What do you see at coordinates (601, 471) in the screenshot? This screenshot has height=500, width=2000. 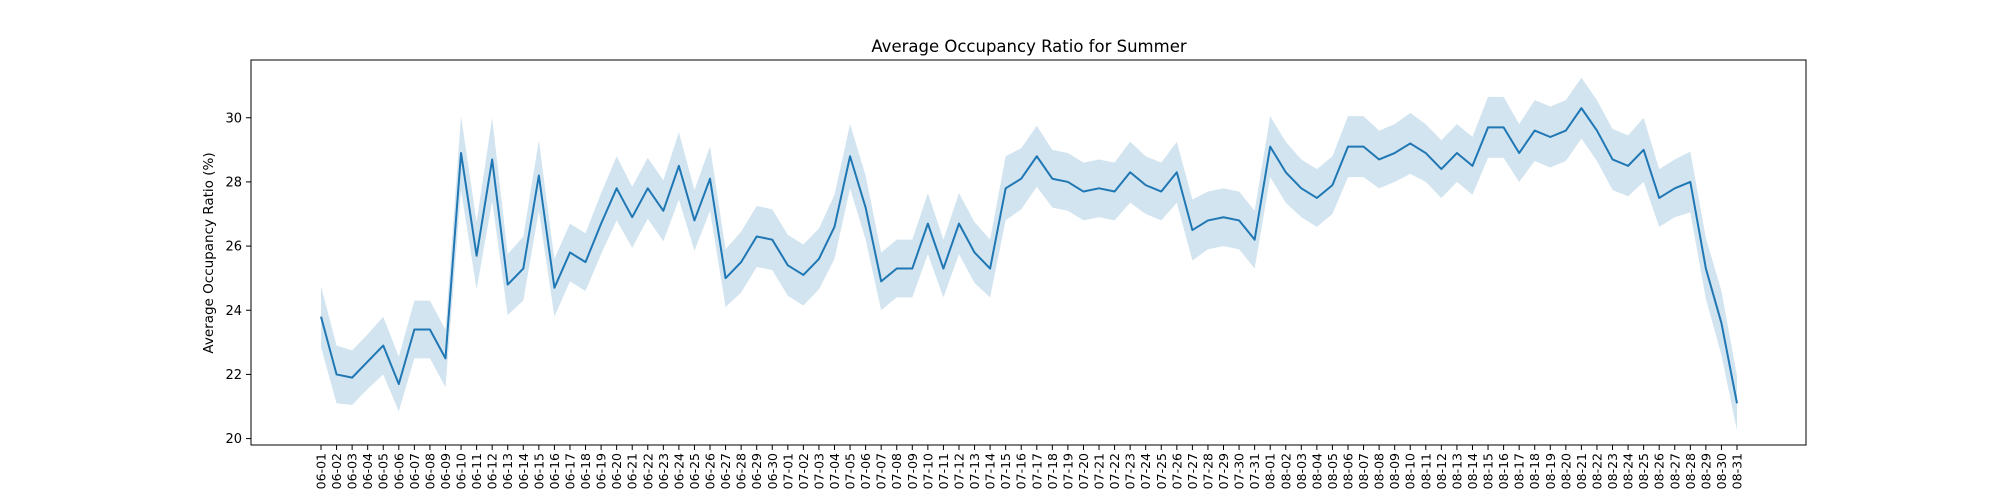 I see `x-tick-label: 06-19` at bounding box center [601, 471].